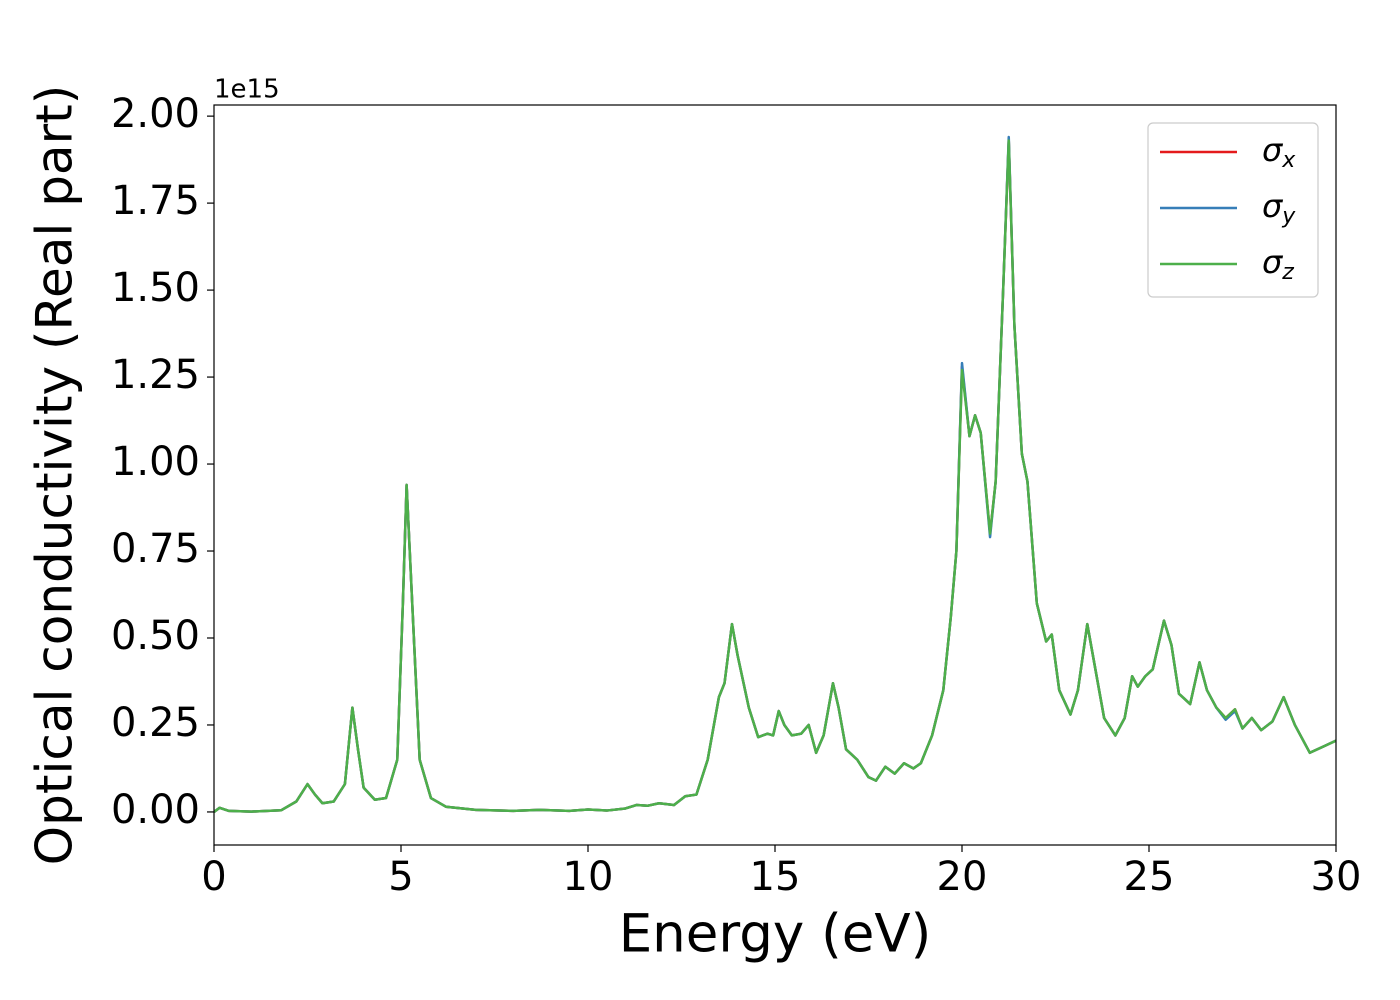 The width and height of the screenshot is (1400, 1000). I want to click on legend-box, so click(1233, 210).